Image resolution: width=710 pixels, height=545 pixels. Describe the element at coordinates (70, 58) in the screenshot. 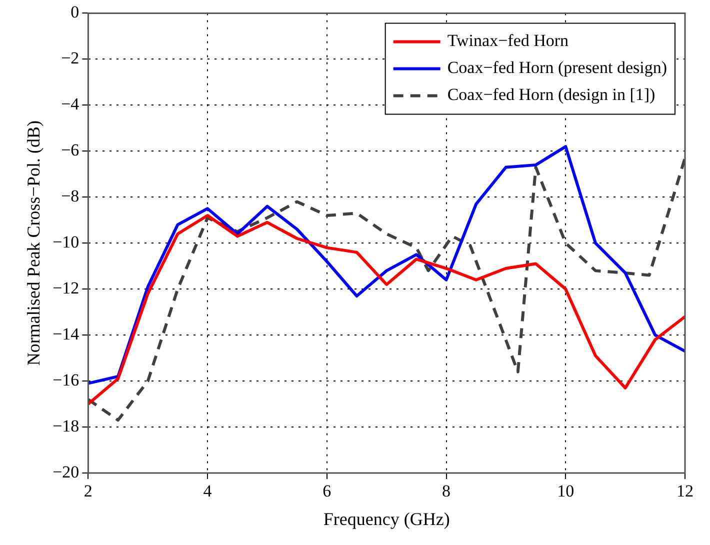

I see `y-tick-label: −2` at that location.